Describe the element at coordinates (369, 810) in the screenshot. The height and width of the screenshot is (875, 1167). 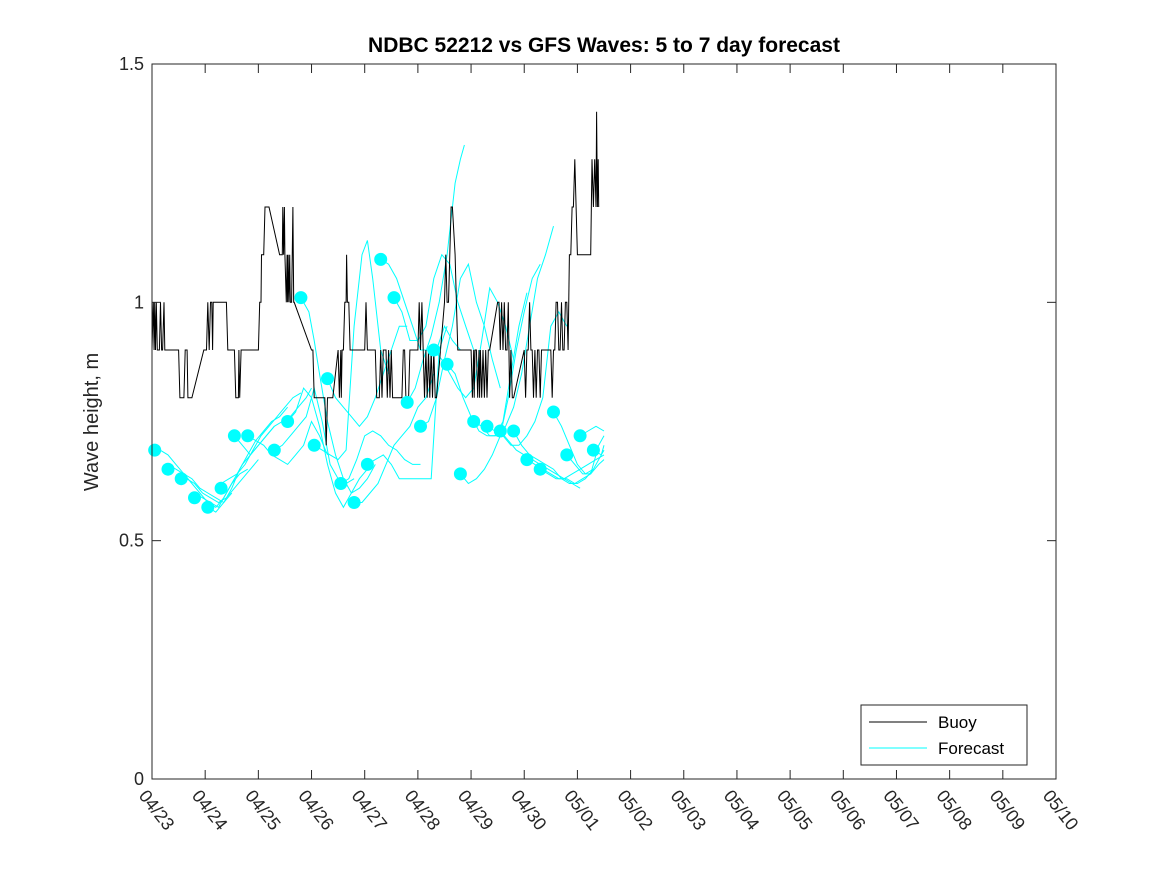
I see `x-tick-label-4: 04/27` at that location.